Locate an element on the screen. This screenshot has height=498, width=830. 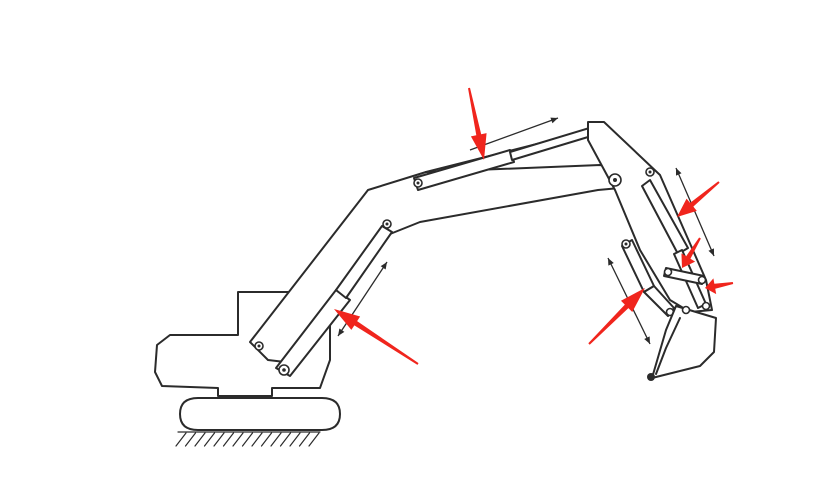
ground-hatch-icon is located at coordinates (248, 439).